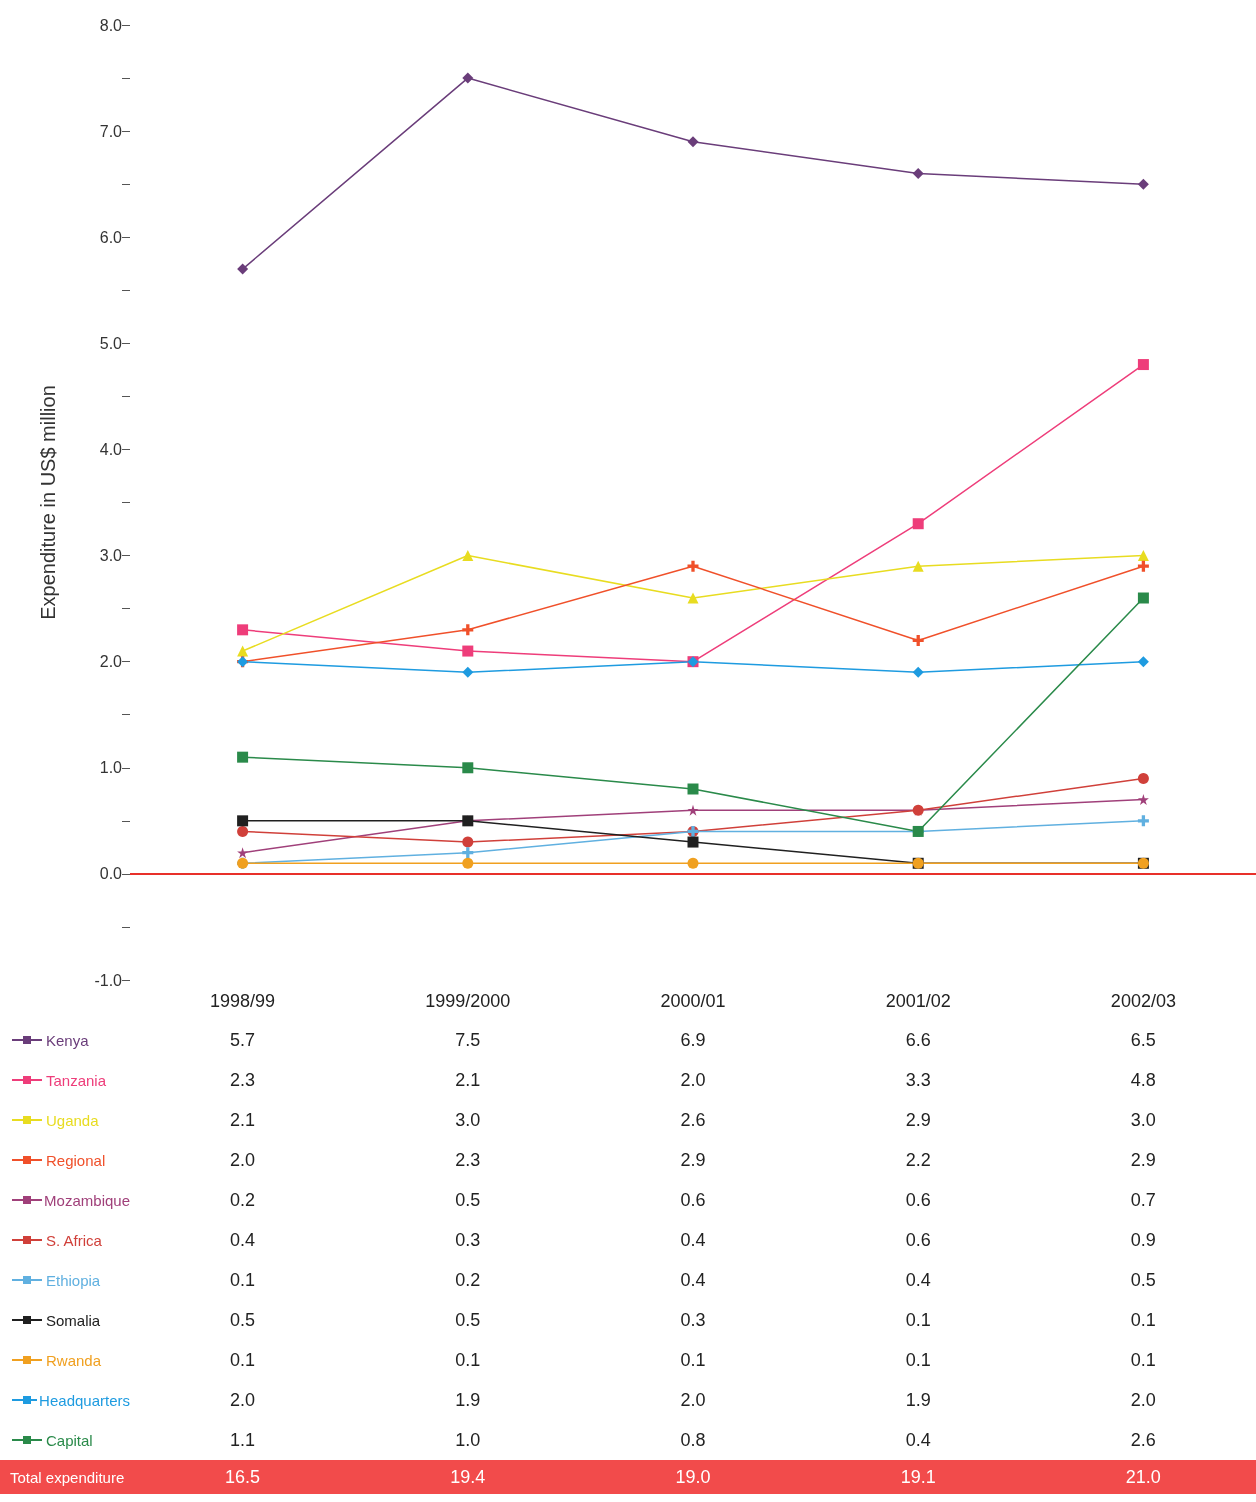 The height and width of the screenshot is (1502, 1256). What do you see at coordinates (73, 1320) in the screenshot?
I see `legend-label: Somalia` at bounding box center [73, 1320].